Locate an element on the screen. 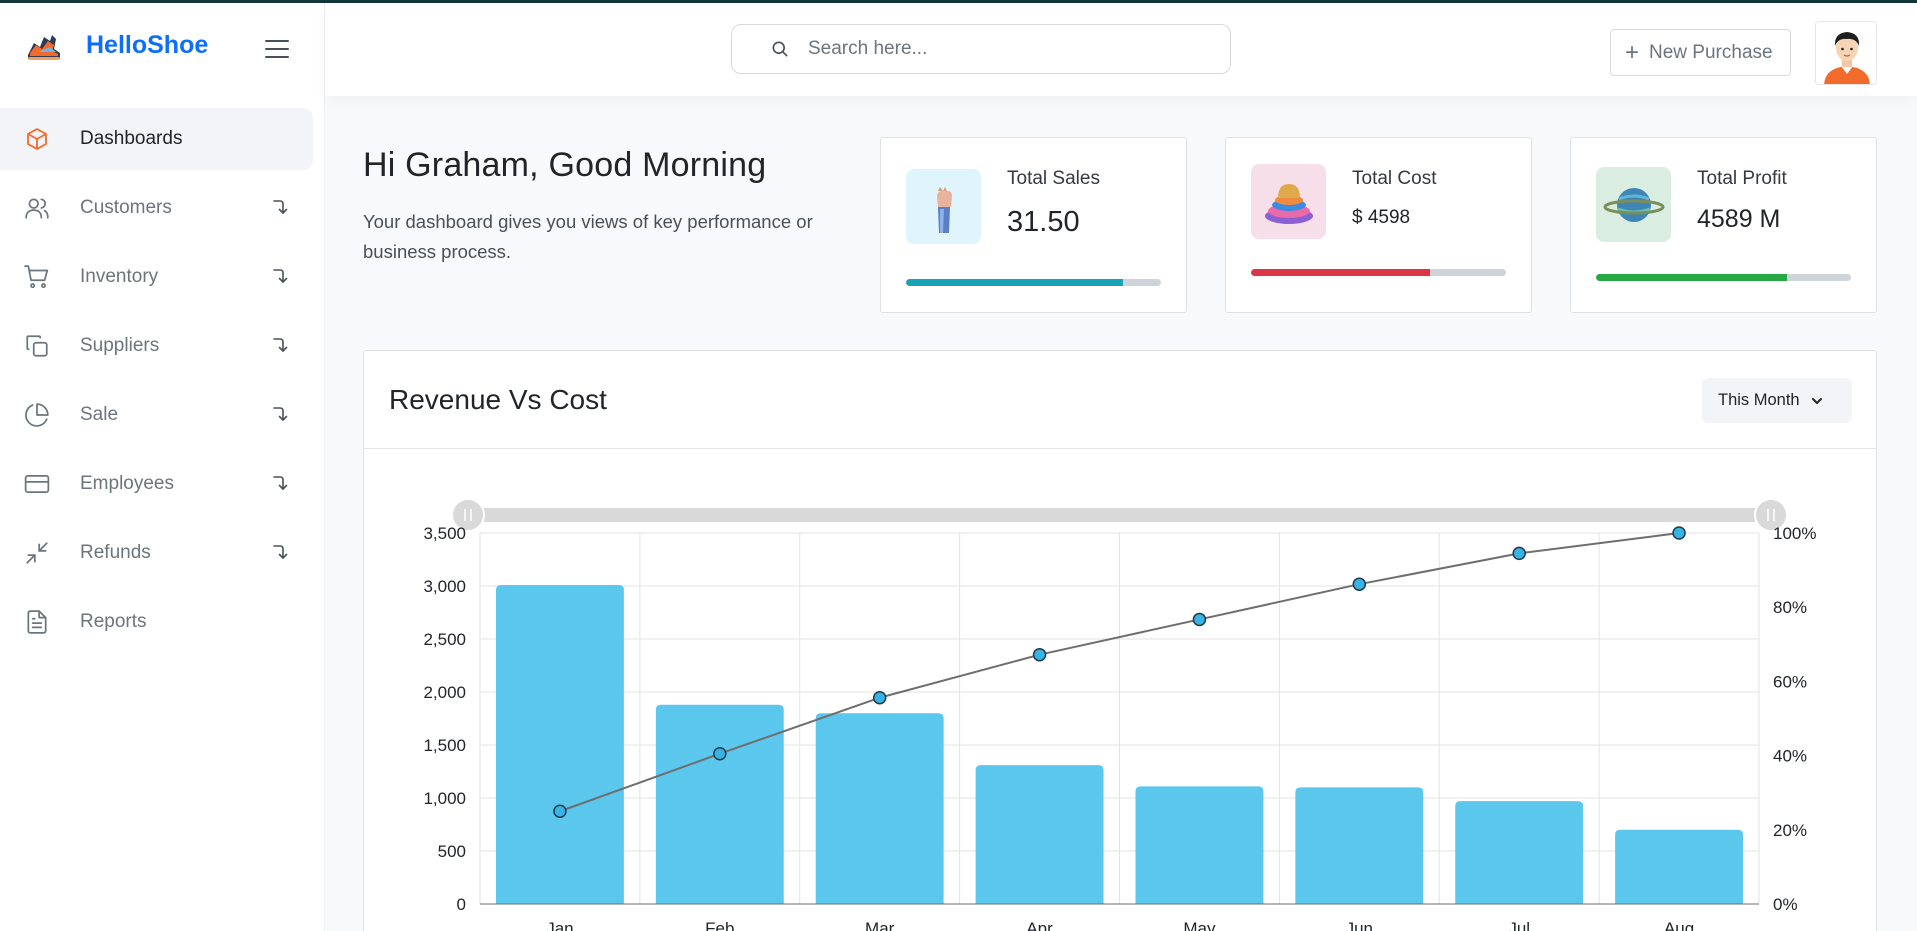  total-cost-card: Total Cost $ 4598 is located at coordinates (1378, 225).